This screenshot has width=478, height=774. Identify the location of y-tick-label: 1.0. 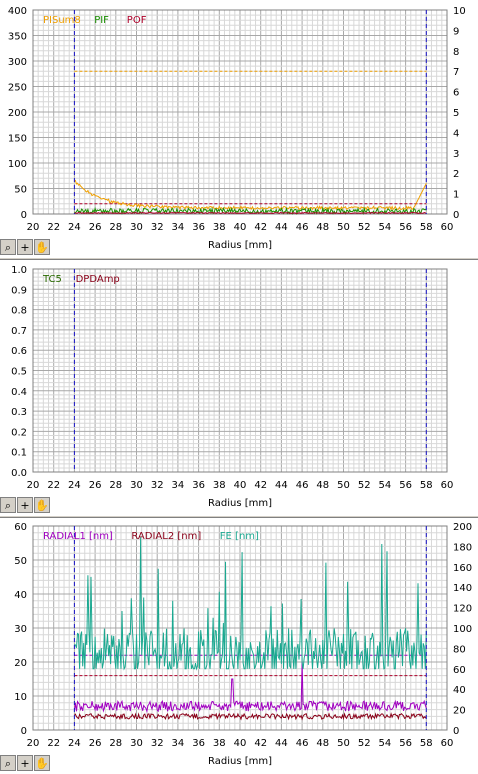
(19, 270).